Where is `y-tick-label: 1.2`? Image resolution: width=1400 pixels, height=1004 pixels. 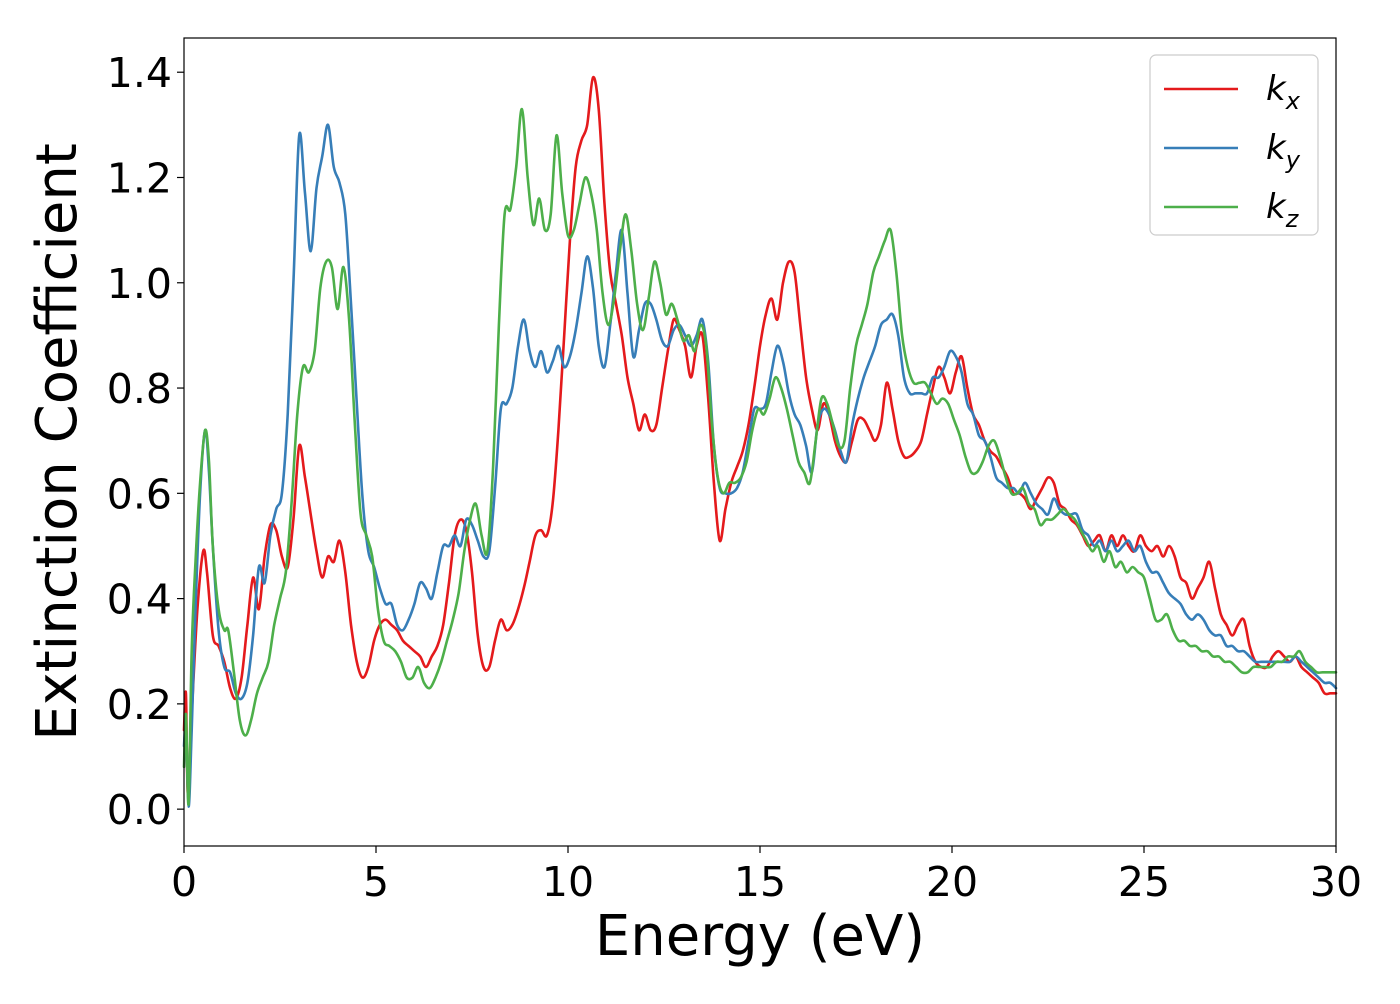 y-tick-label: 1.2 is located at coordinates (139, 178).